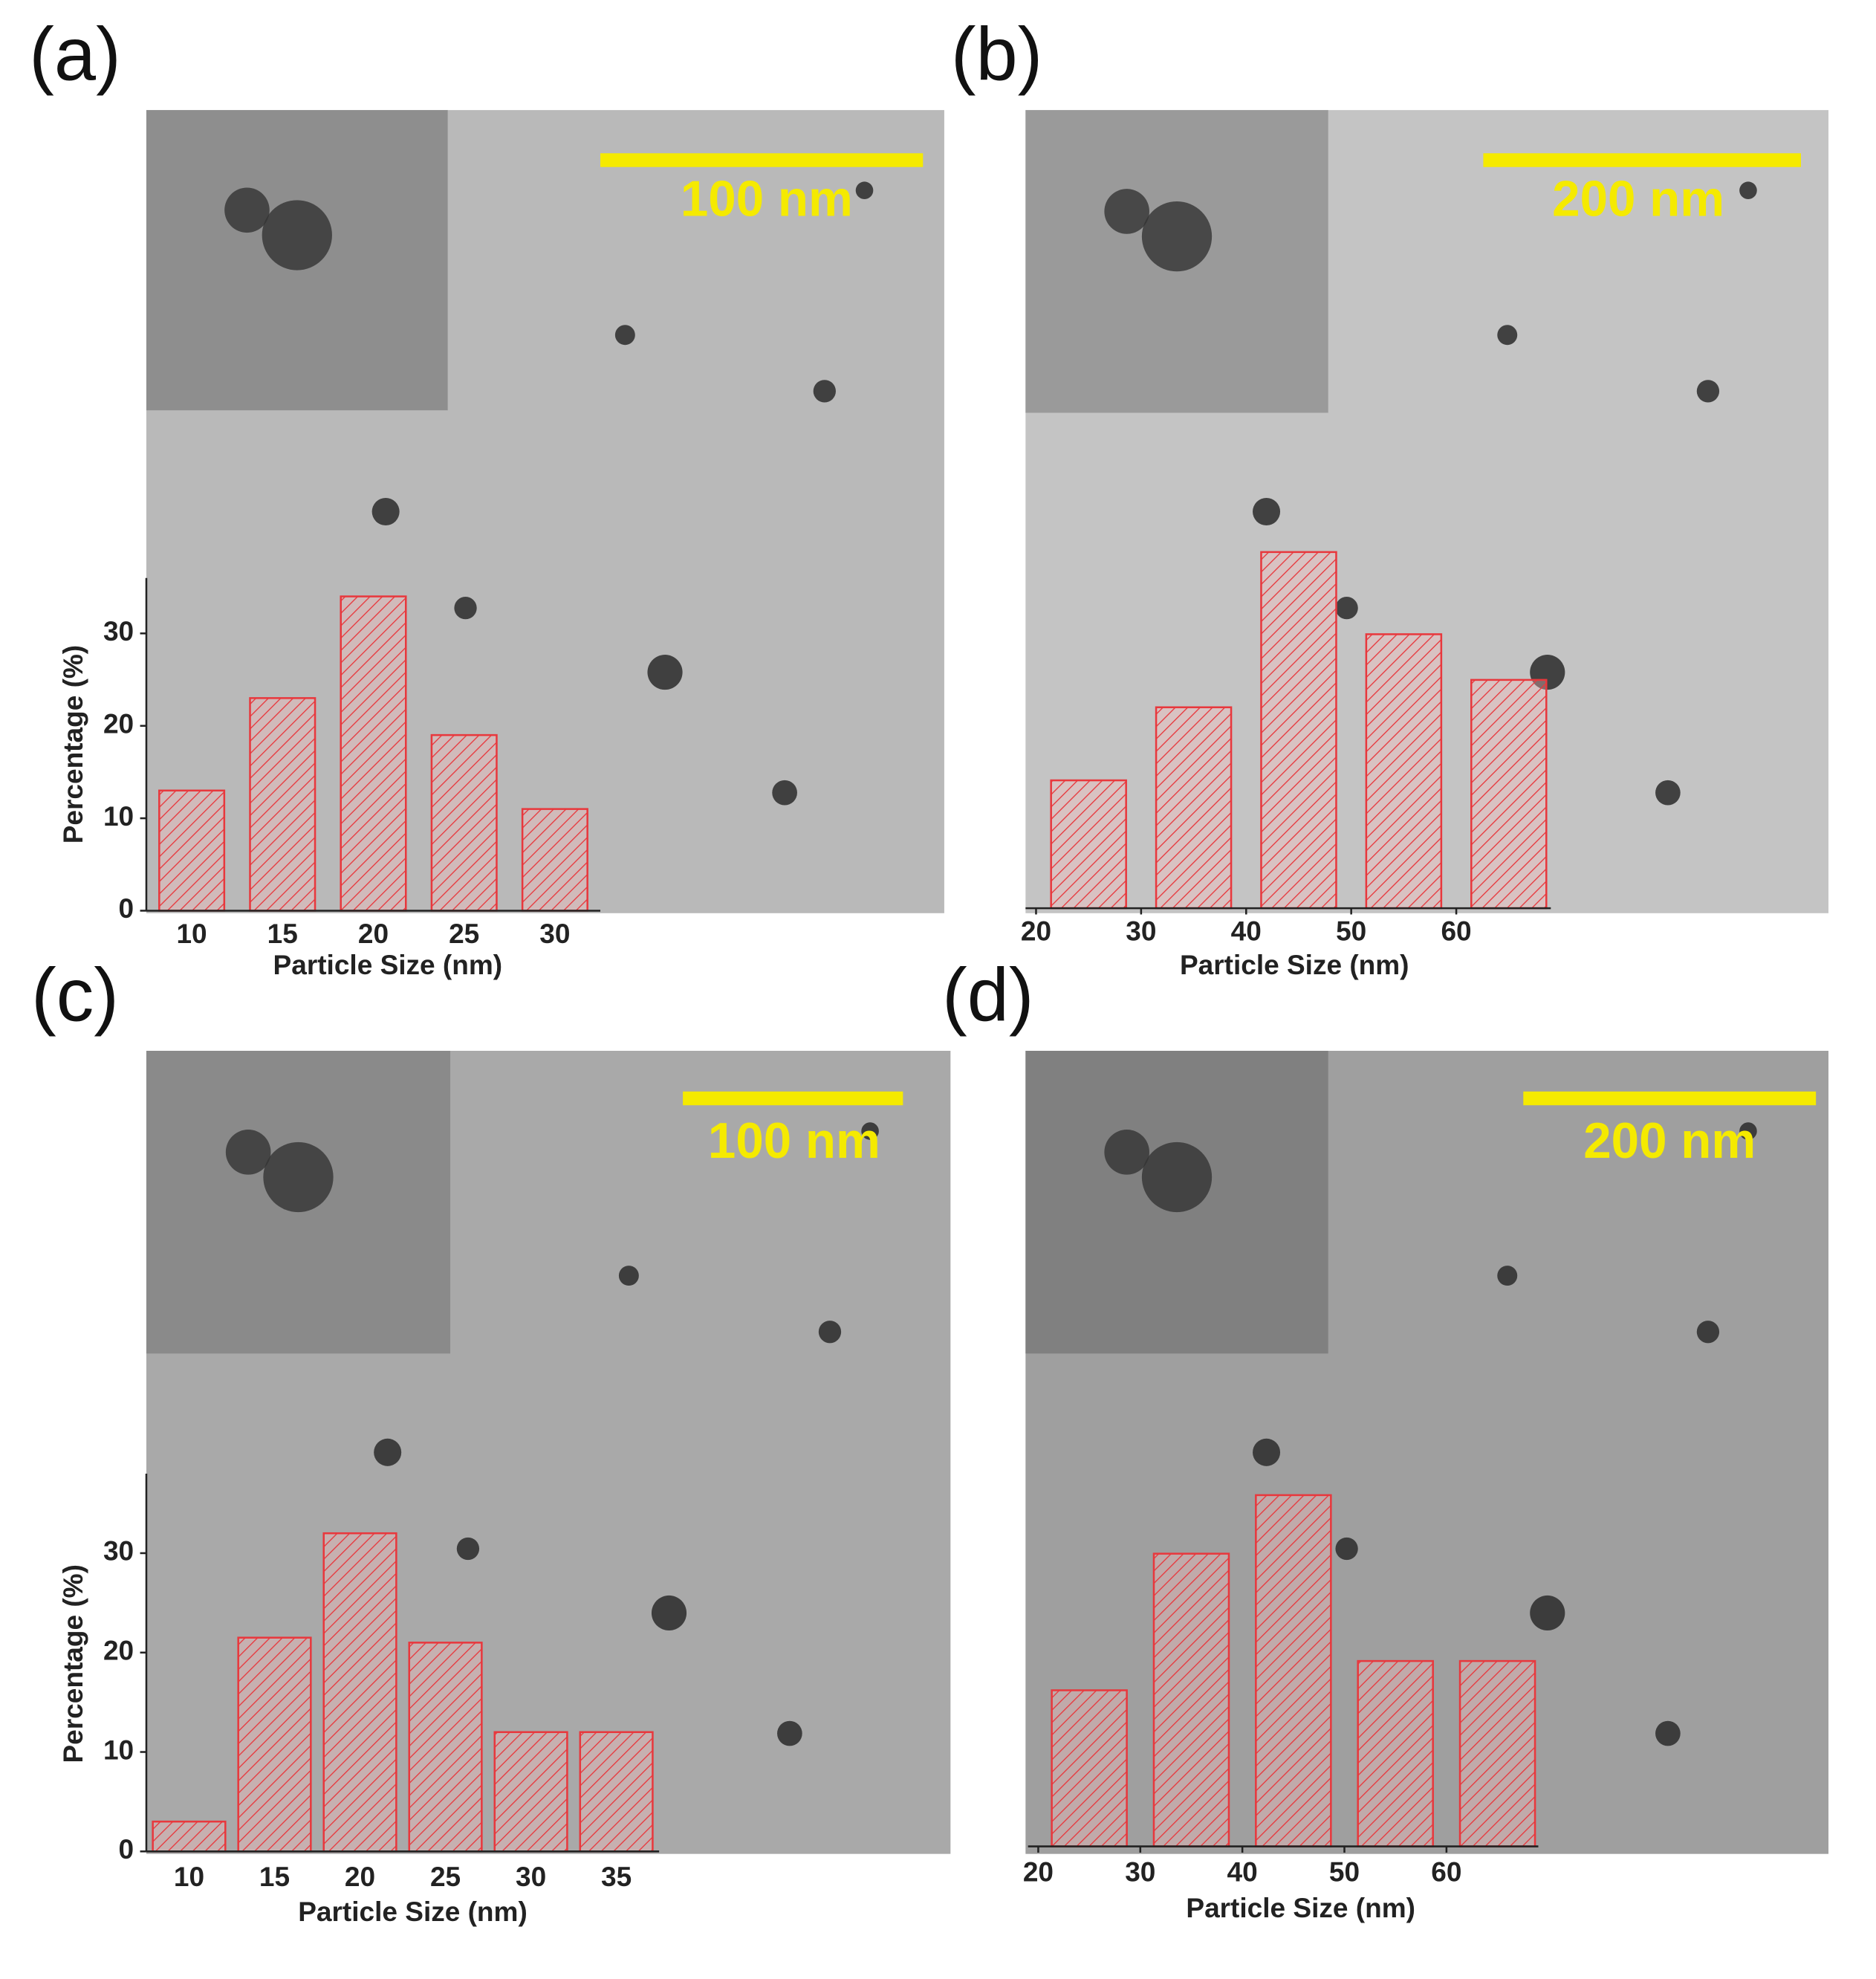  Describe the element at coordinates (75, 995) in the screenshot. I see `panel-label: (c)` at that location.